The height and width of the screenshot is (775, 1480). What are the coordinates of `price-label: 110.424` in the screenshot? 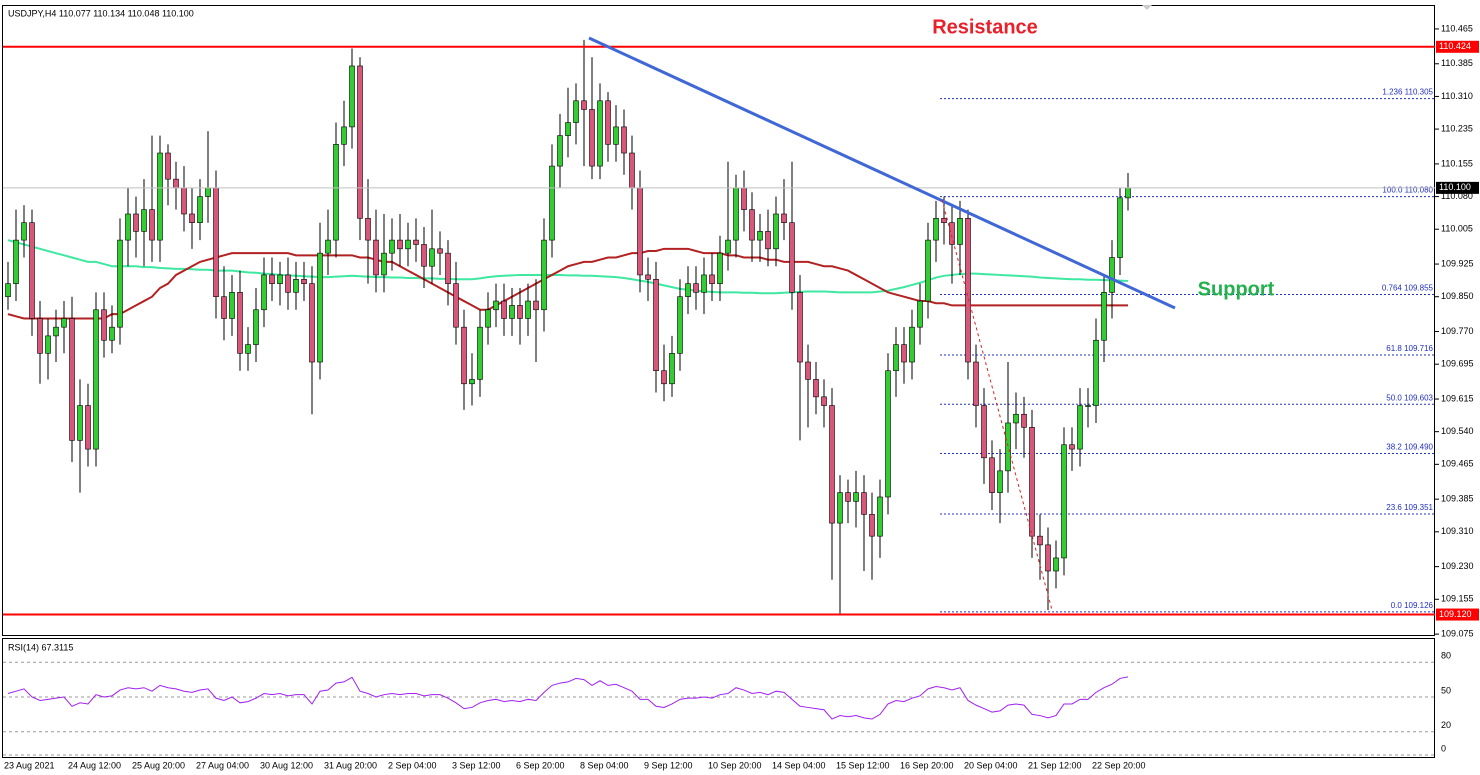 It's located at (1455, 46).